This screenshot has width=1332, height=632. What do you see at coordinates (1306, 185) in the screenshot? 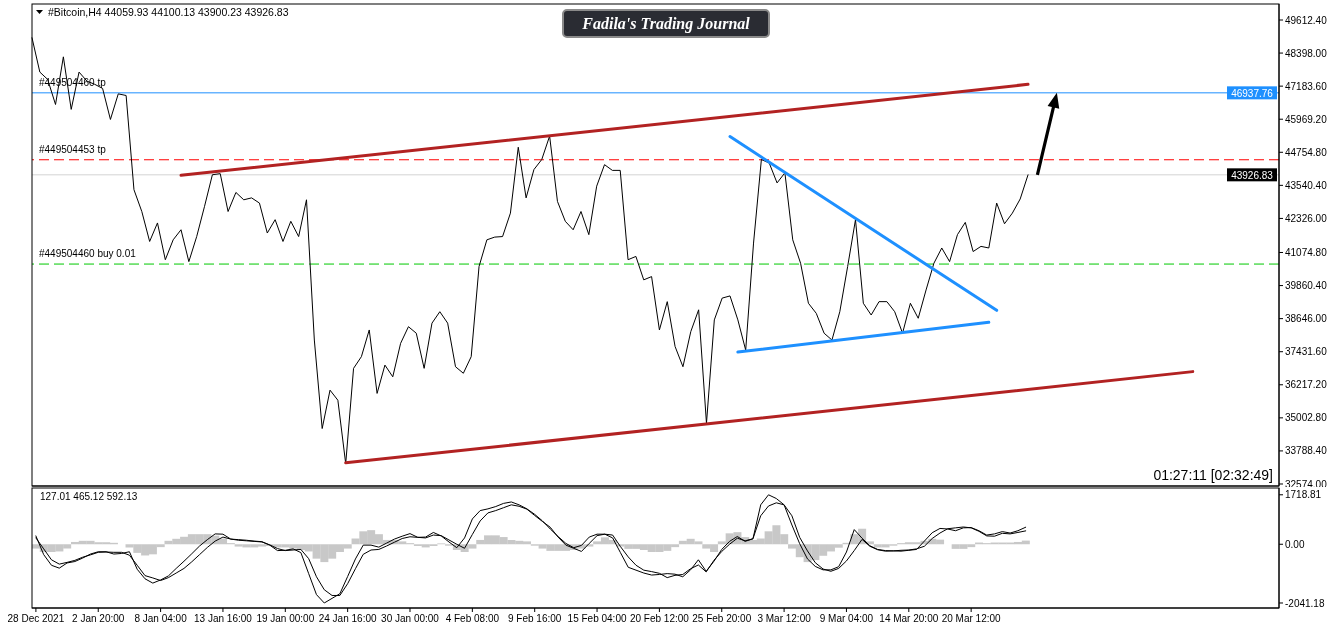
I see `y-tick-label: 43540.40` at bounding box center [1306, 185].